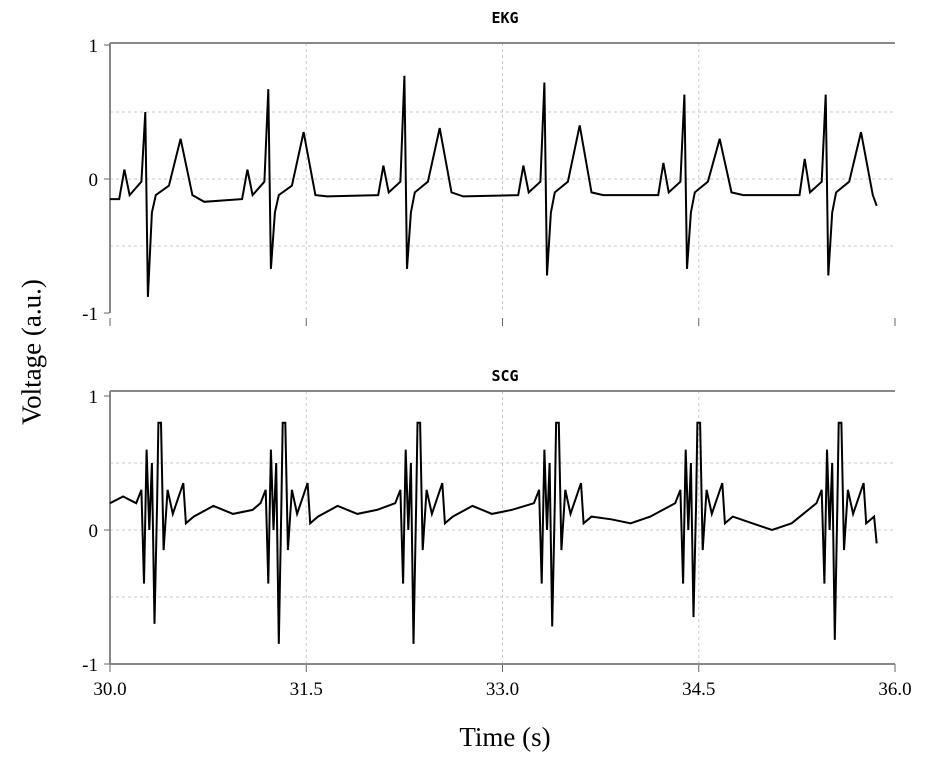 The image size is (930, 762). I want to click on x-tick-label: 30.0, so click(109, 689).